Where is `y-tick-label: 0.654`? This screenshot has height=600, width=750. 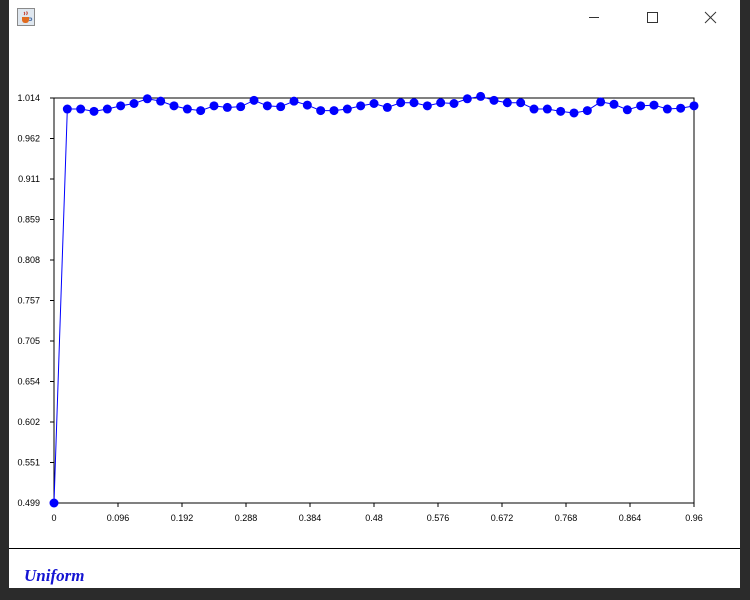
y-tick-label: 0.654 is located at coordinates (28, 382).